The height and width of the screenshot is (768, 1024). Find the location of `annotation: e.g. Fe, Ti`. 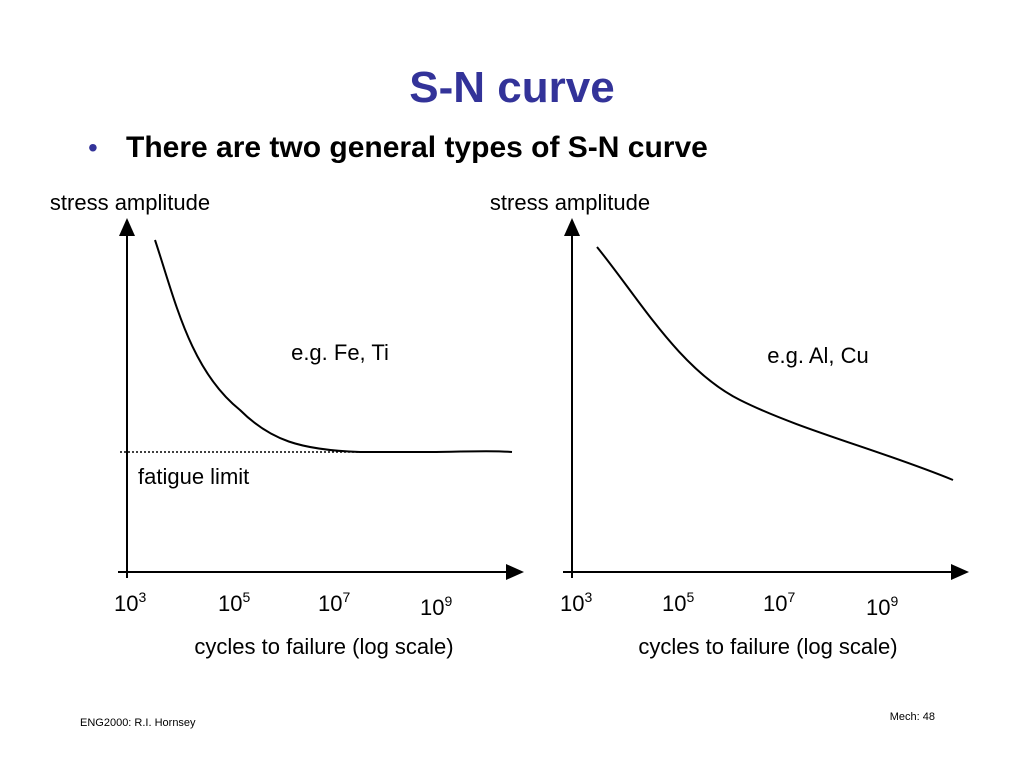

annotation: e.g. Fe, Ti is located at coordinates (340, 352).